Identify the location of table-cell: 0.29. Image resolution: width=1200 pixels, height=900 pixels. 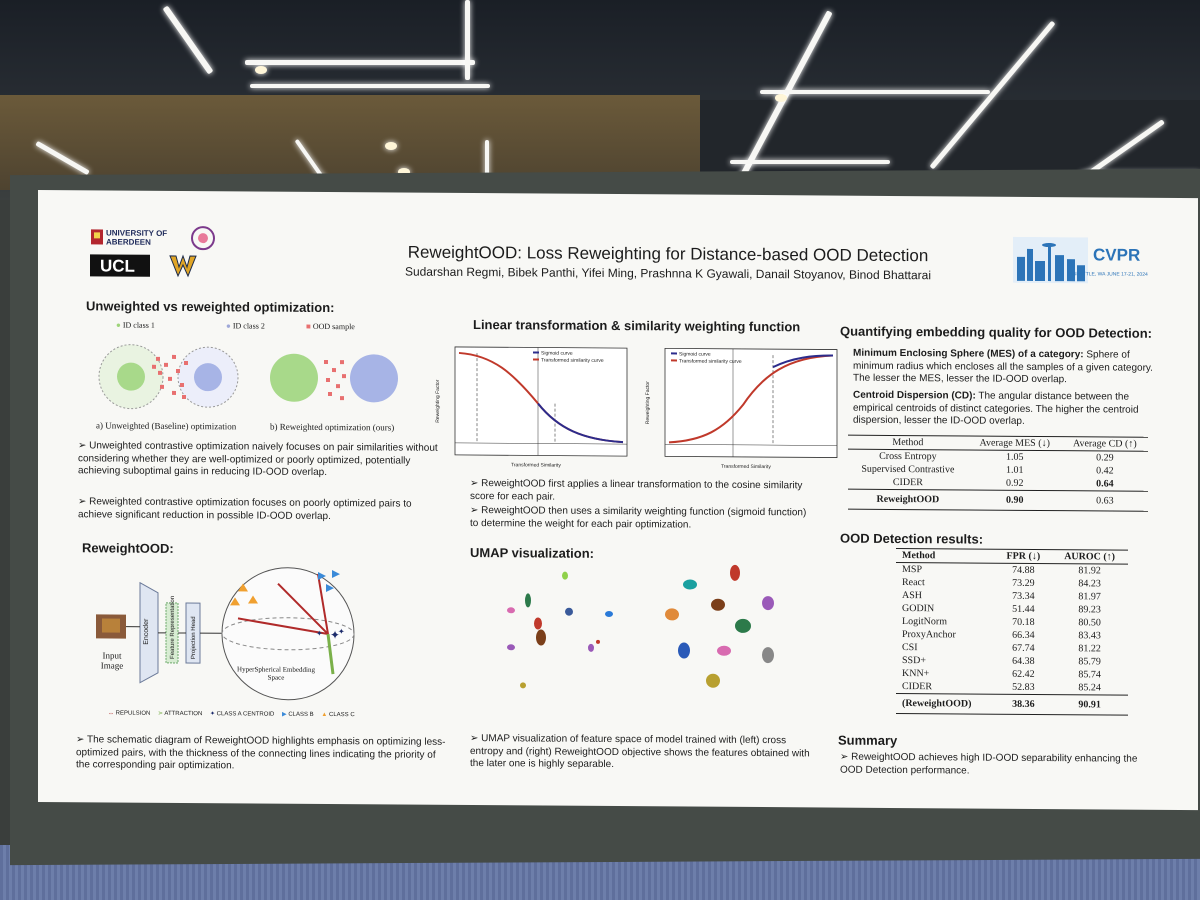
(1105, 458).